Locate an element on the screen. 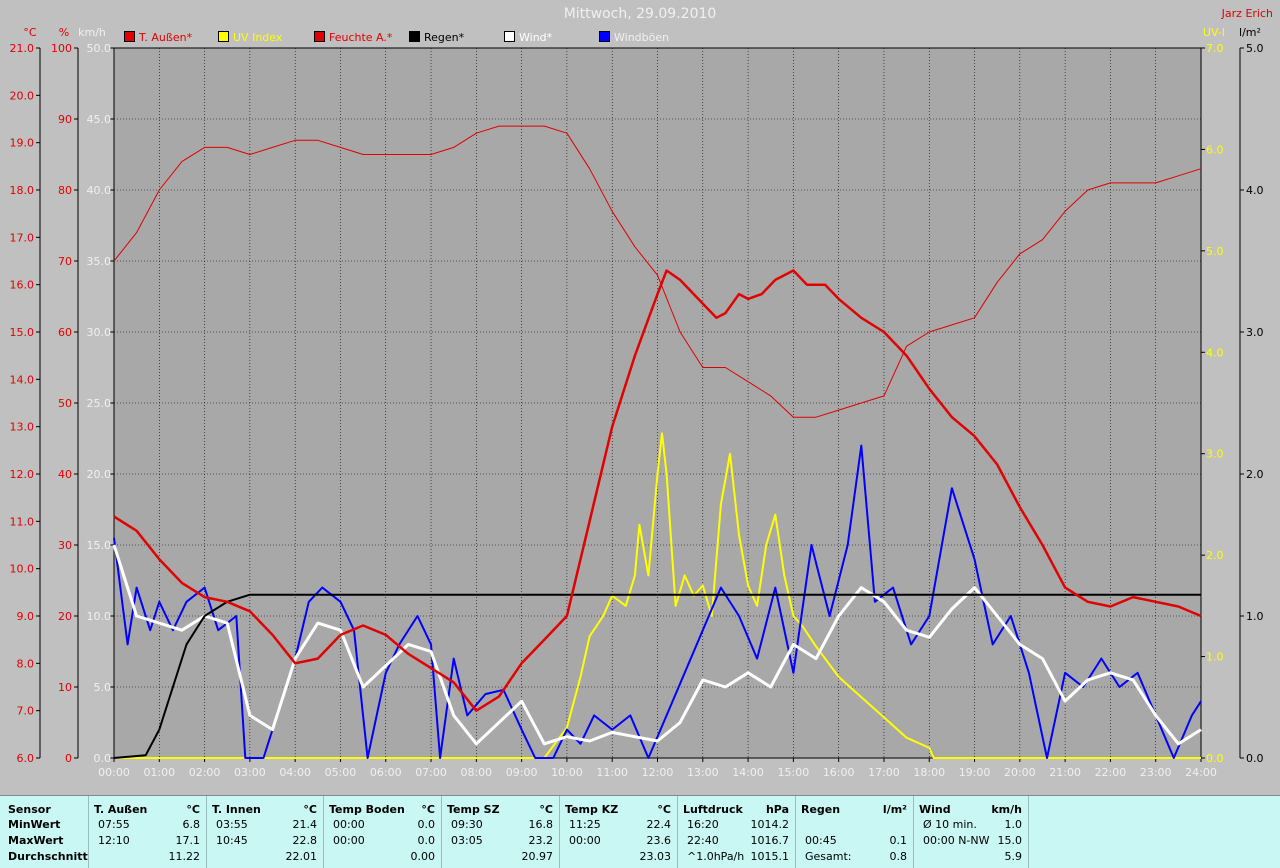  temp-tick-label: 10.0 is located at coordinates (22, 569).